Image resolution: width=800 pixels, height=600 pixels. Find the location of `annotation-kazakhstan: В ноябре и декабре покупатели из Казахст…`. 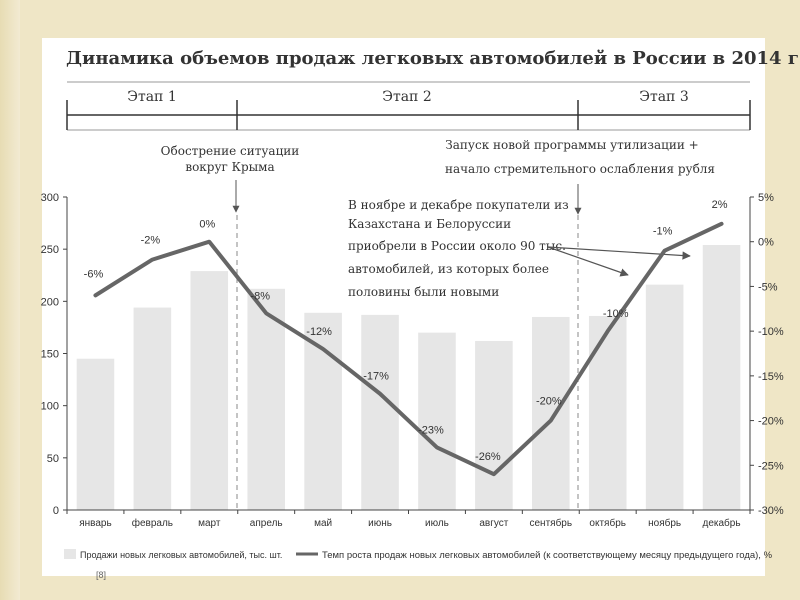

annotation-kazakhstan: В ноябре и декабре покупатели из Казахст… is located at coordinates (519, 248).